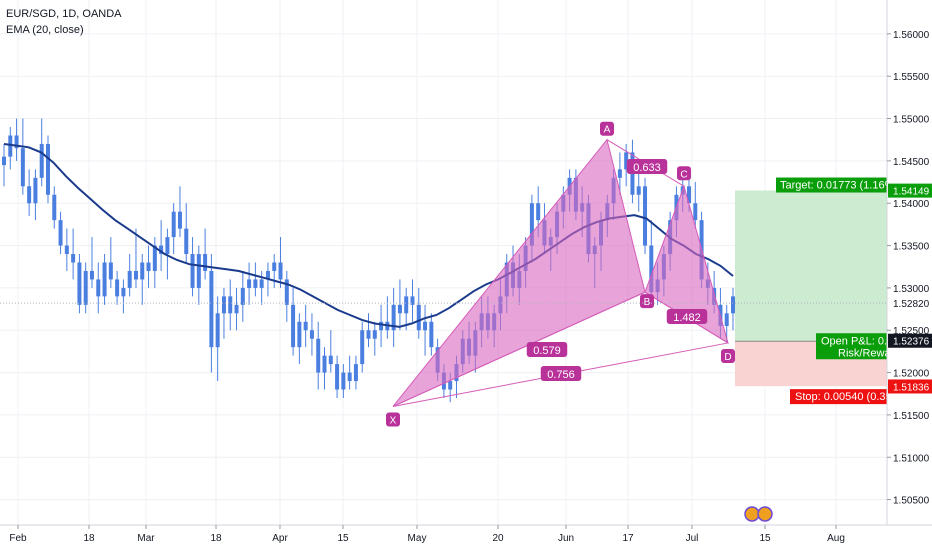  I want to click on x-tick-label: Mar, so click(146, 538).